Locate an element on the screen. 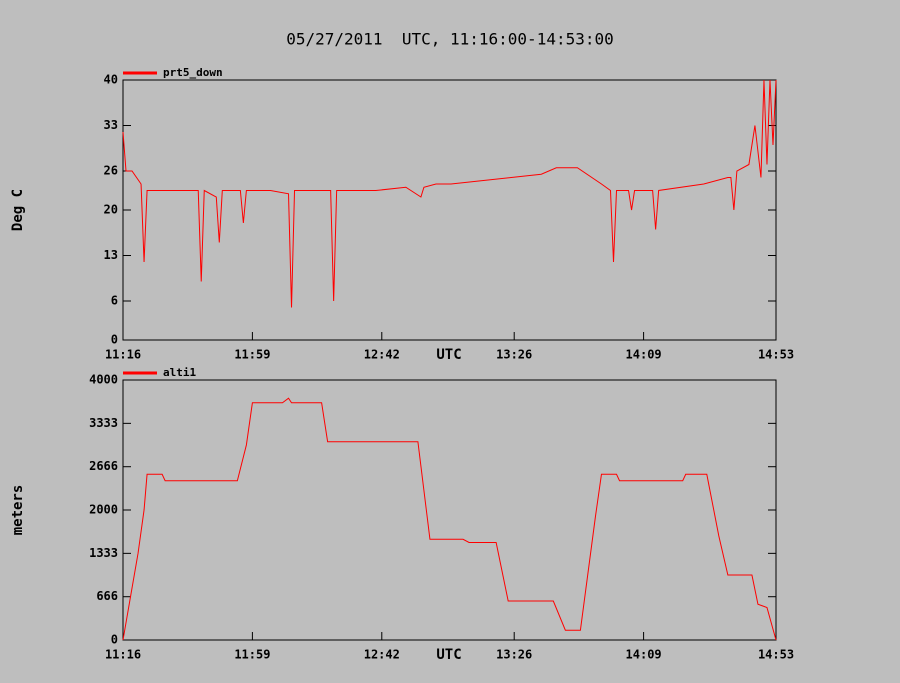 The image size is (900, 683). y-tick-label: 6 is located at coordinates (114, 301).